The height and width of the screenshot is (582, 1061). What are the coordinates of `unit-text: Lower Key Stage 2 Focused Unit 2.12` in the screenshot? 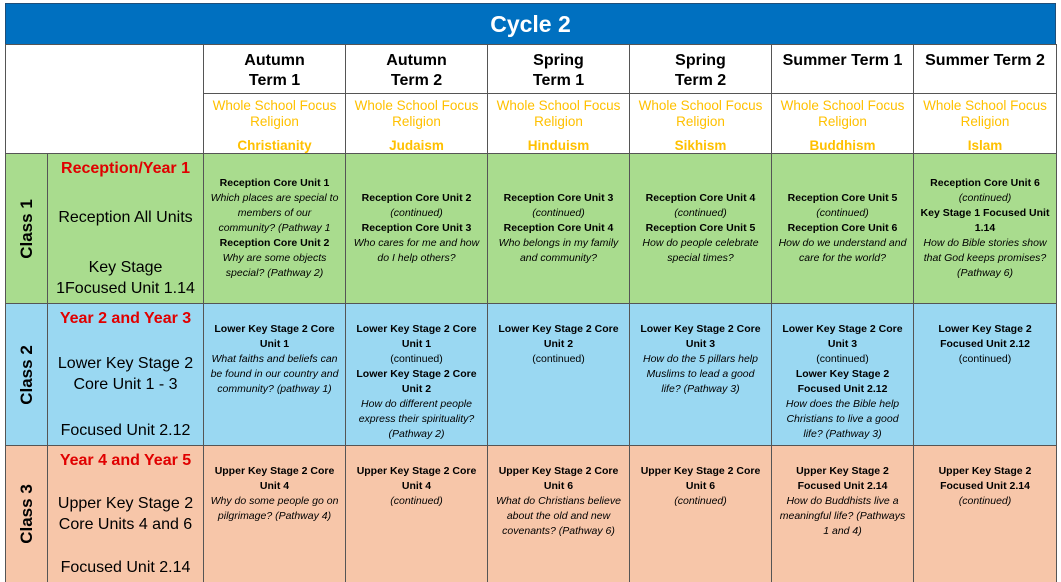 It's located at (985, 336).